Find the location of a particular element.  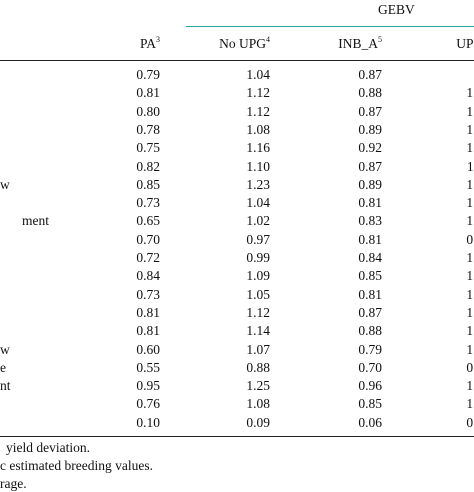

cell: 1.16 is located at coordinates (258, 148).